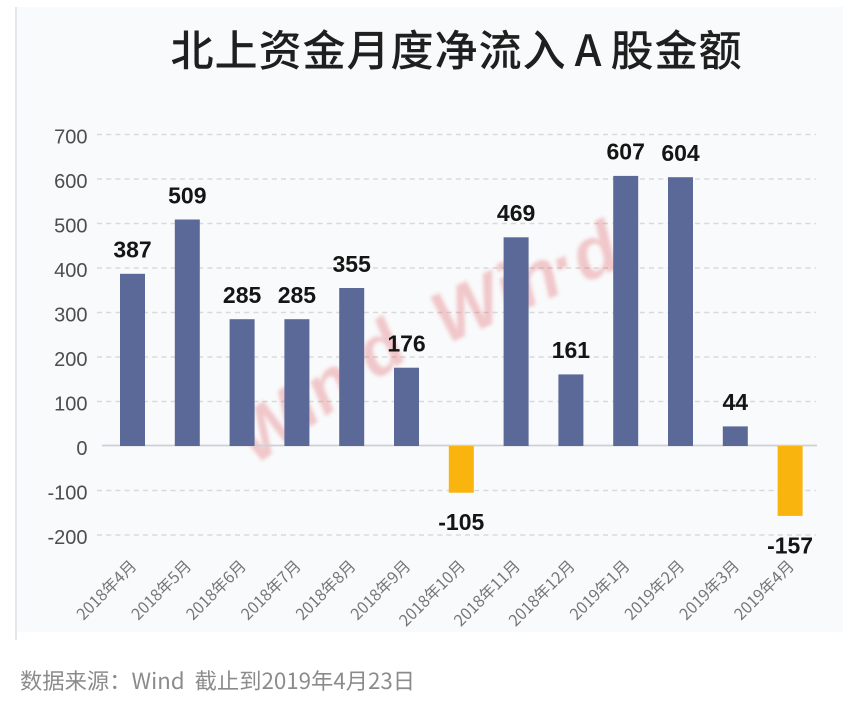 The width and height of the screenshot is (865, 702). I want to click on svg-text: 604, so click(680, 153).